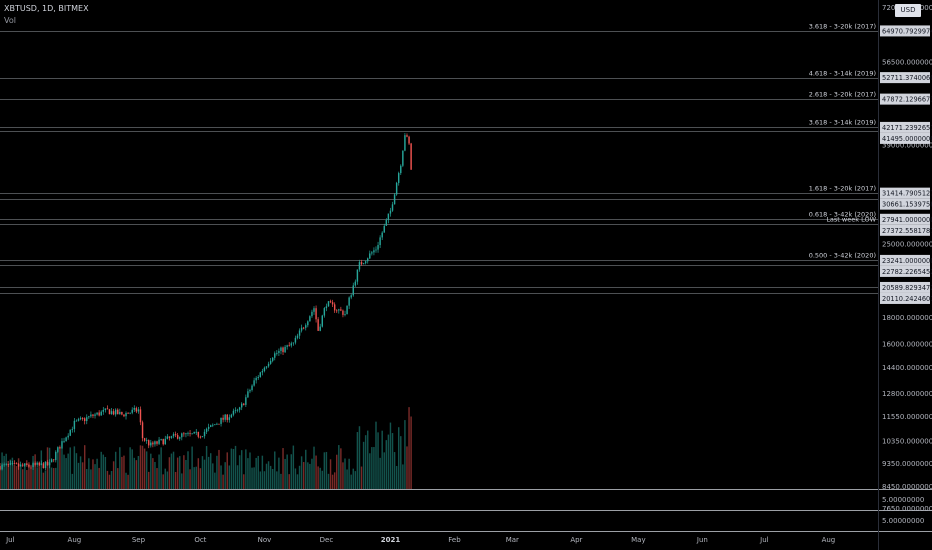 Image resolution: width=932 pixels, height=550 pixels. I want to click on time-tick-label: Feb, so click(454, 540).